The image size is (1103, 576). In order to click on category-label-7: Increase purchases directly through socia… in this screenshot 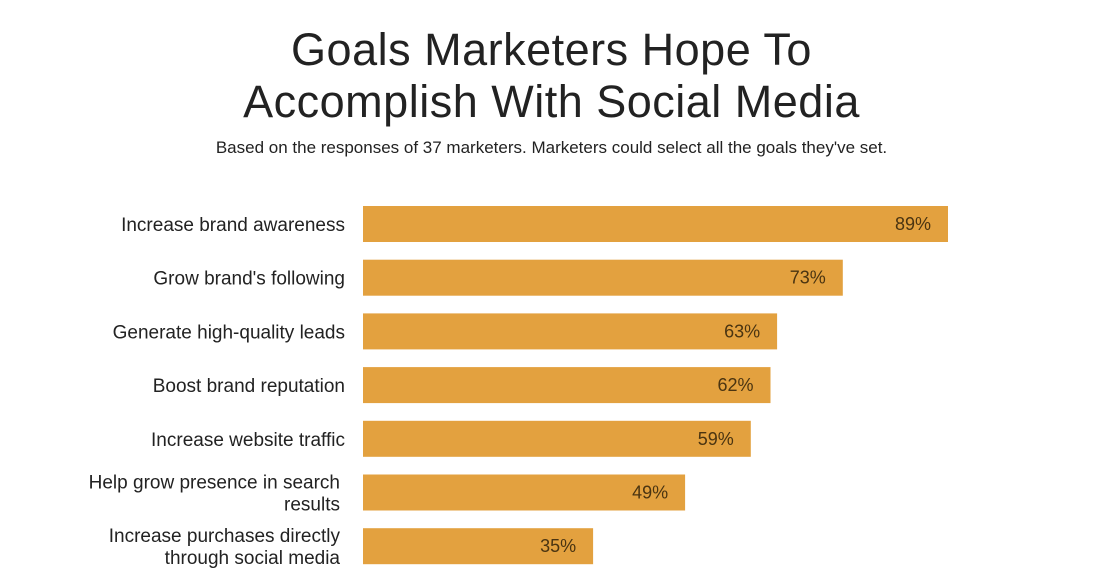, I will do `click(225, 547)`.